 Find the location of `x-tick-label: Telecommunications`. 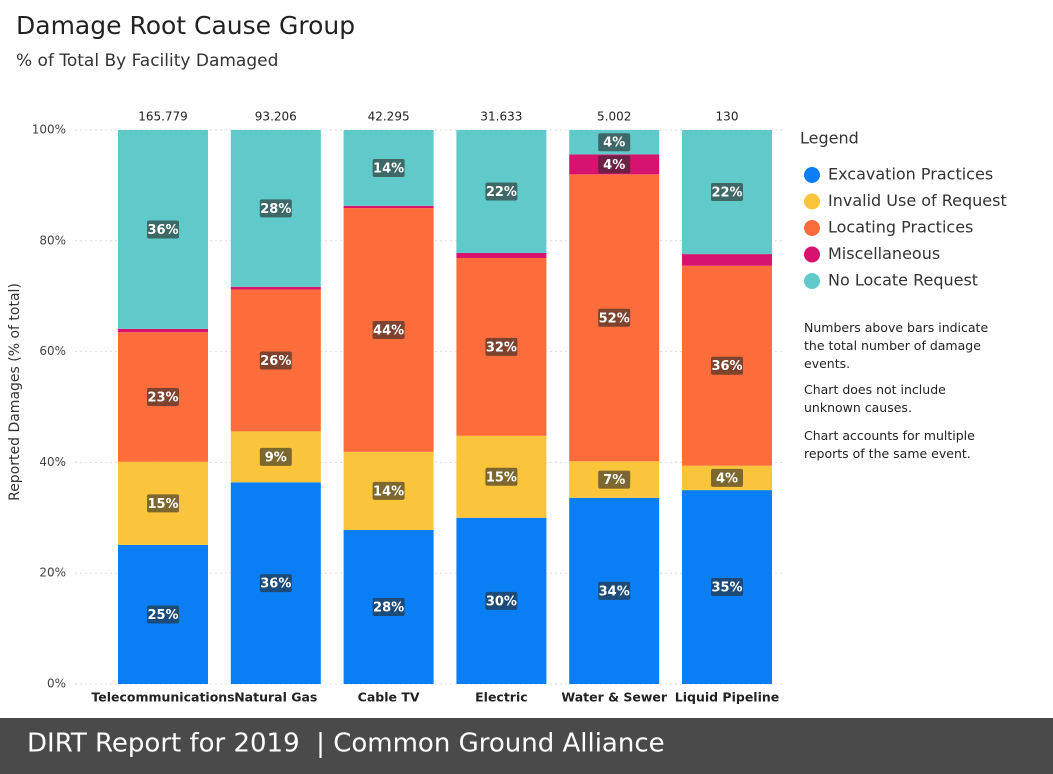

x-tick-label: Telecommunications is located at coordinates (162, 697).